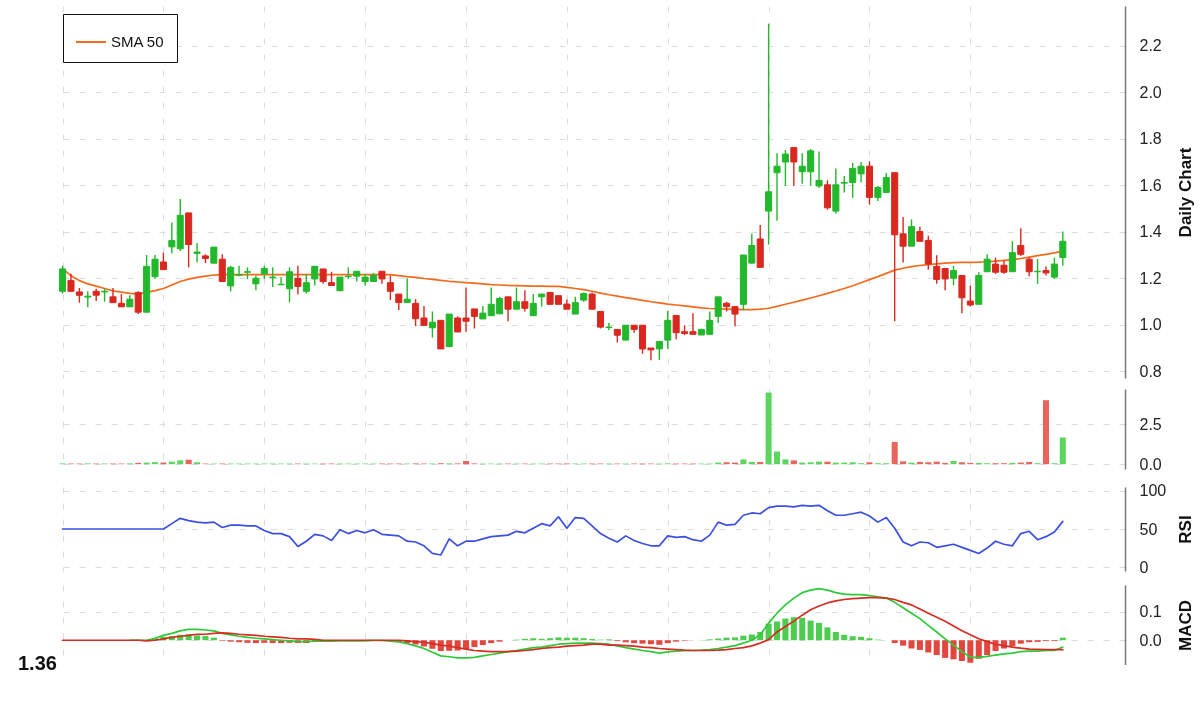 The image size is (1200, 714). I want to click on y-tick-label: 2.5, so click(1150, 424).